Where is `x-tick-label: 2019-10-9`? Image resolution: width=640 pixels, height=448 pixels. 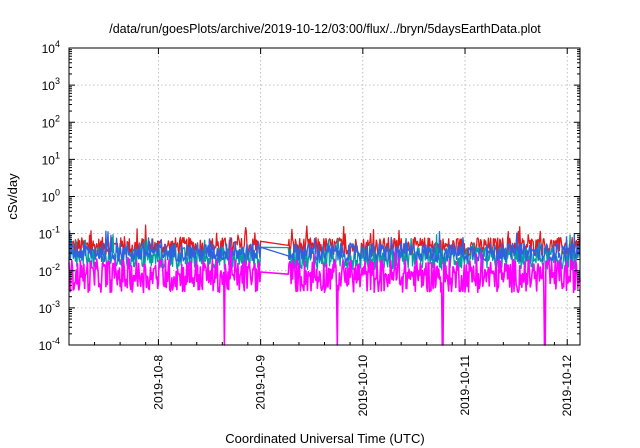
x-tick-label: 2019-10-9 is located at coordinates (261, 382).